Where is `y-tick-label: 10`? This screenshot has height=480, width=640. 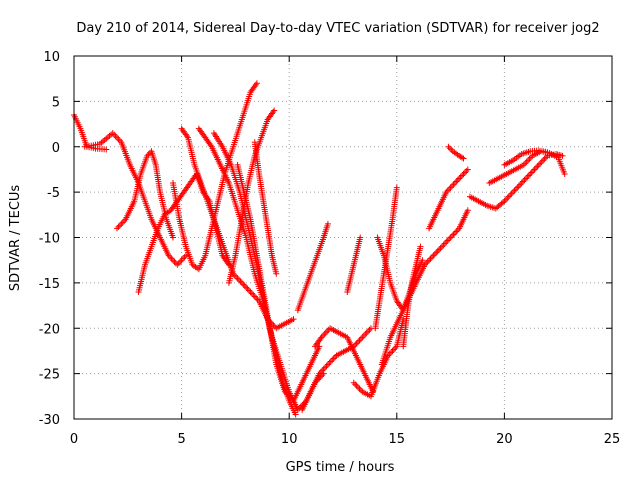
y-tick-label: 10 is located at coordinates (51, 57).